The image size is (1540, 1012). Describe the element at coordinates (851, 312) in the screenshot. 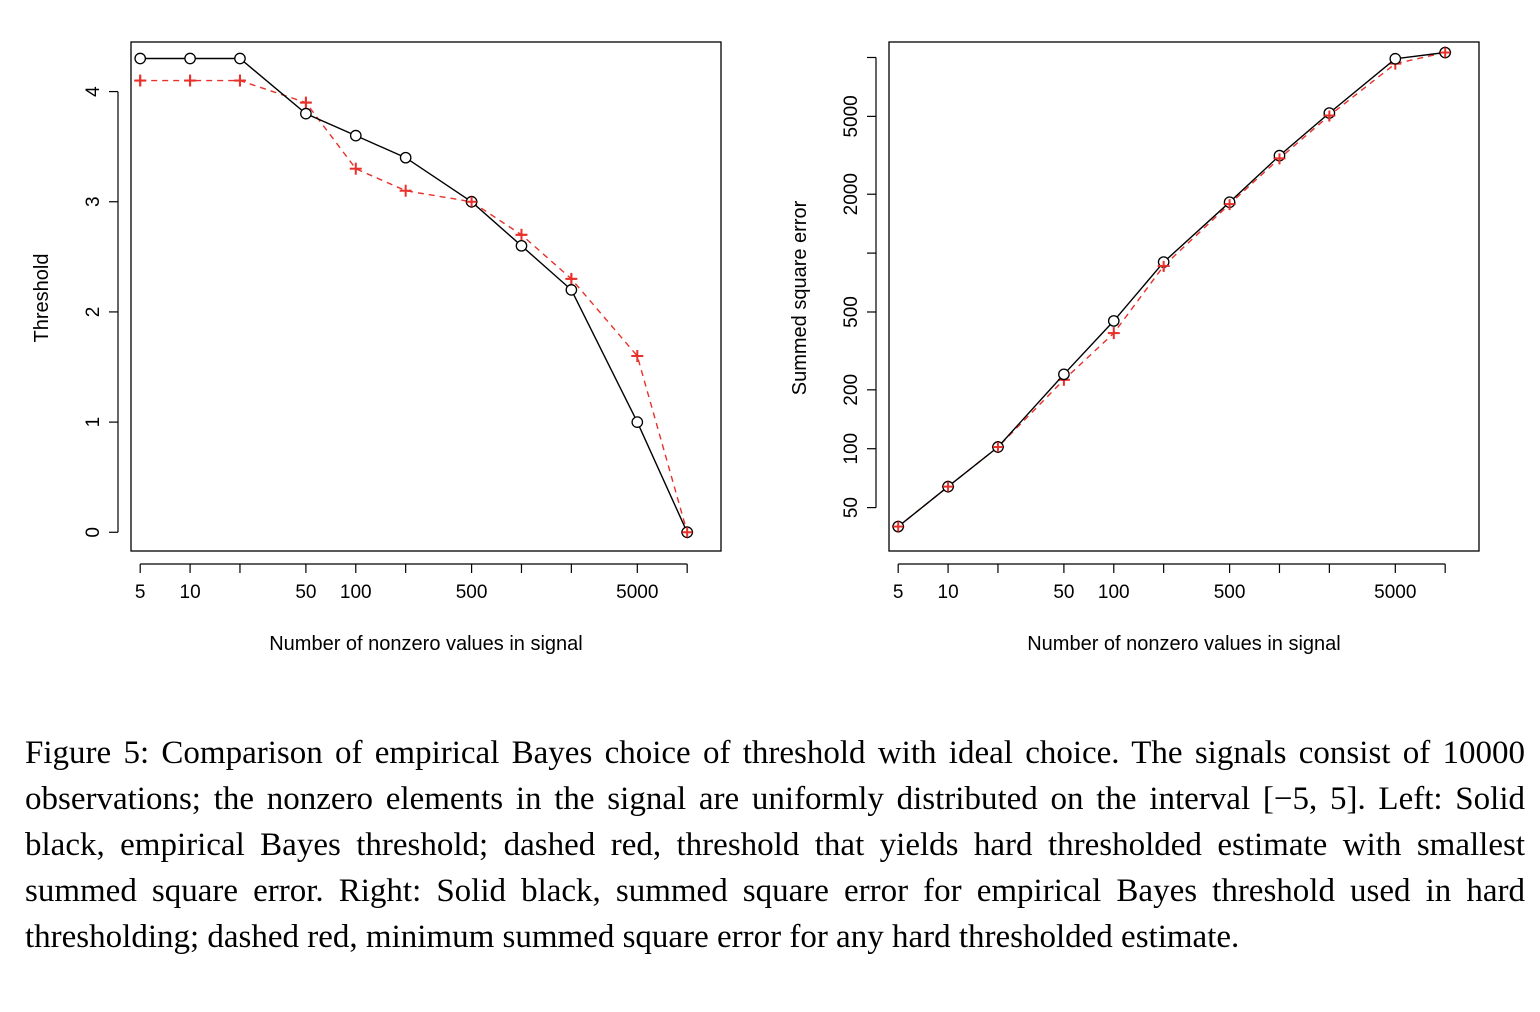

I see `y-tick-label: 500` at that location.